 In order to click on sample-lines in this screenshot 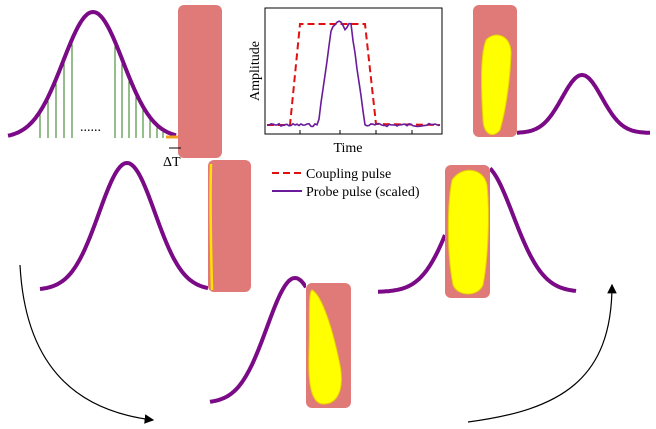, I will do `click(101, 89)`.